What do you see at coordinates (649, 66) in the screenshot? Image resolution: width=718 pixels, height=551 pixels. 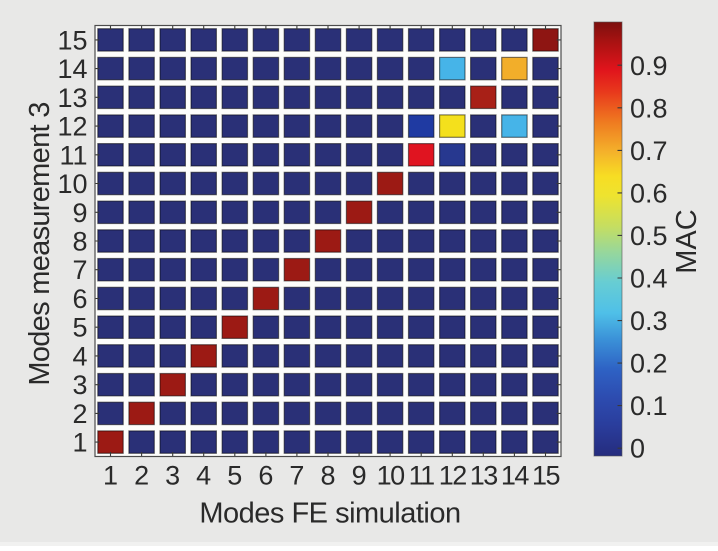 I see `svg-text: 0.9` at bounding box center [649, 66].